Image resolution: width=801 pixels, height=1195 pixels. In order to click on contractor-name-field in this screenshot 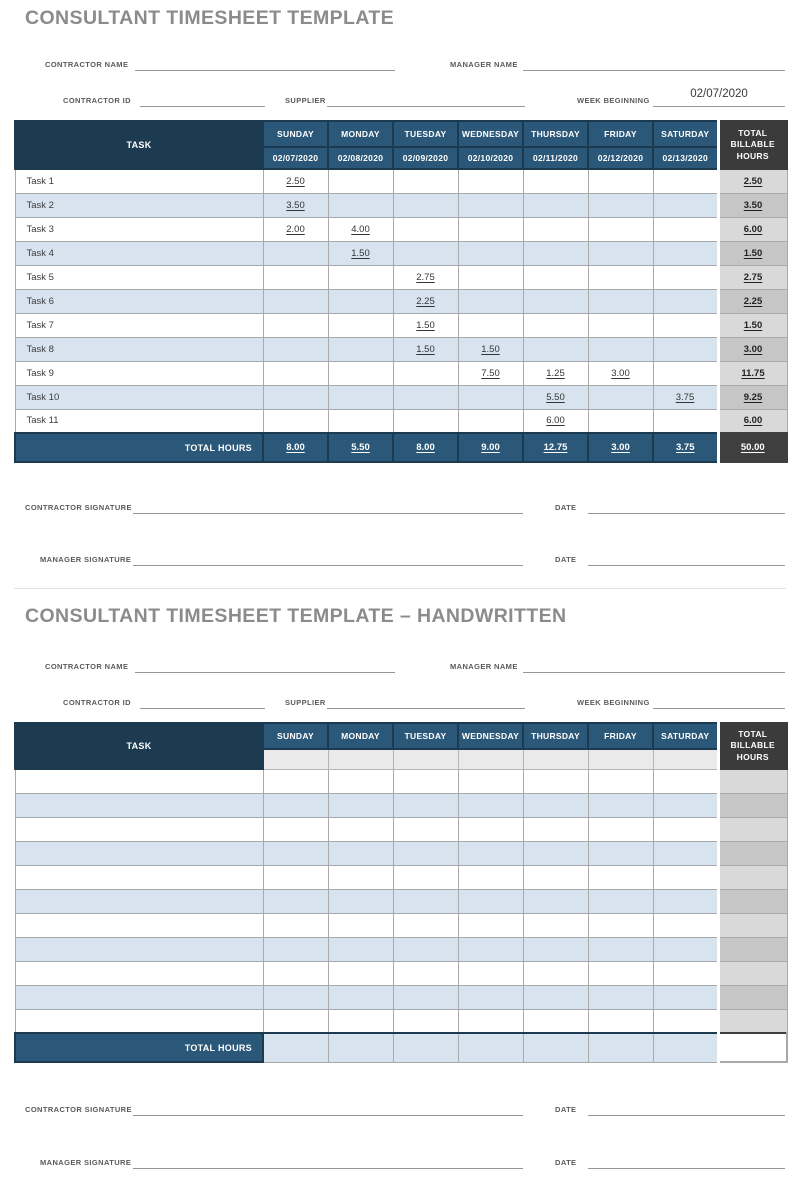, I will do `click(265, 64)`.